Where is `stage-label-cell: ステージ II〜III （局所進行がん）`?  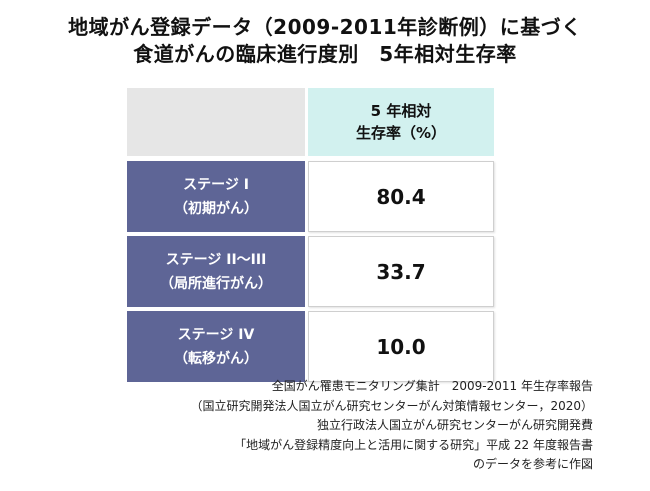
stage-label-cell: ステージ II〜III （局所進行がん） is located at coordinates (216, 271).